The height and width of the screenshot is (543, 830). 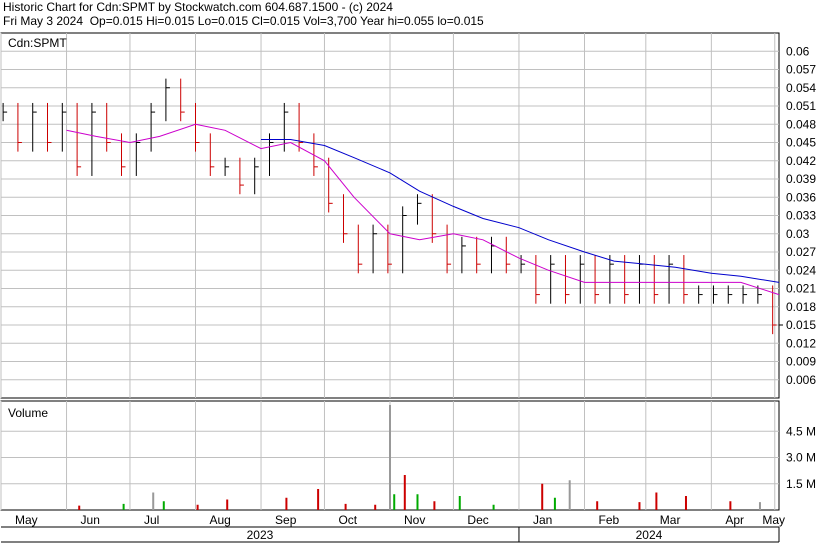 I want to click on price-tick-label: 0.012, so click(x=801, y=343).